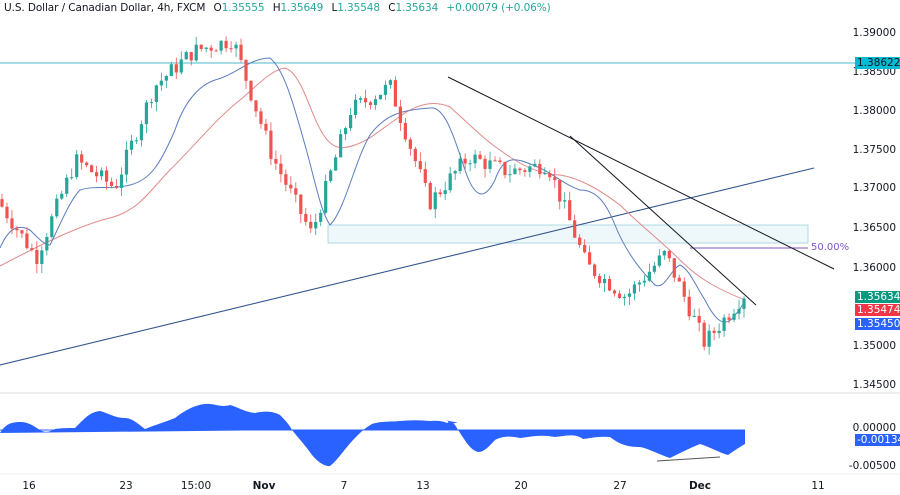 Image resolution: width=900 pixels, height=495 pixels. What do you see at coordinates (417, 8) in the screenshot?
I see `close-value: 1.35634` at bounding box center [417, 8].